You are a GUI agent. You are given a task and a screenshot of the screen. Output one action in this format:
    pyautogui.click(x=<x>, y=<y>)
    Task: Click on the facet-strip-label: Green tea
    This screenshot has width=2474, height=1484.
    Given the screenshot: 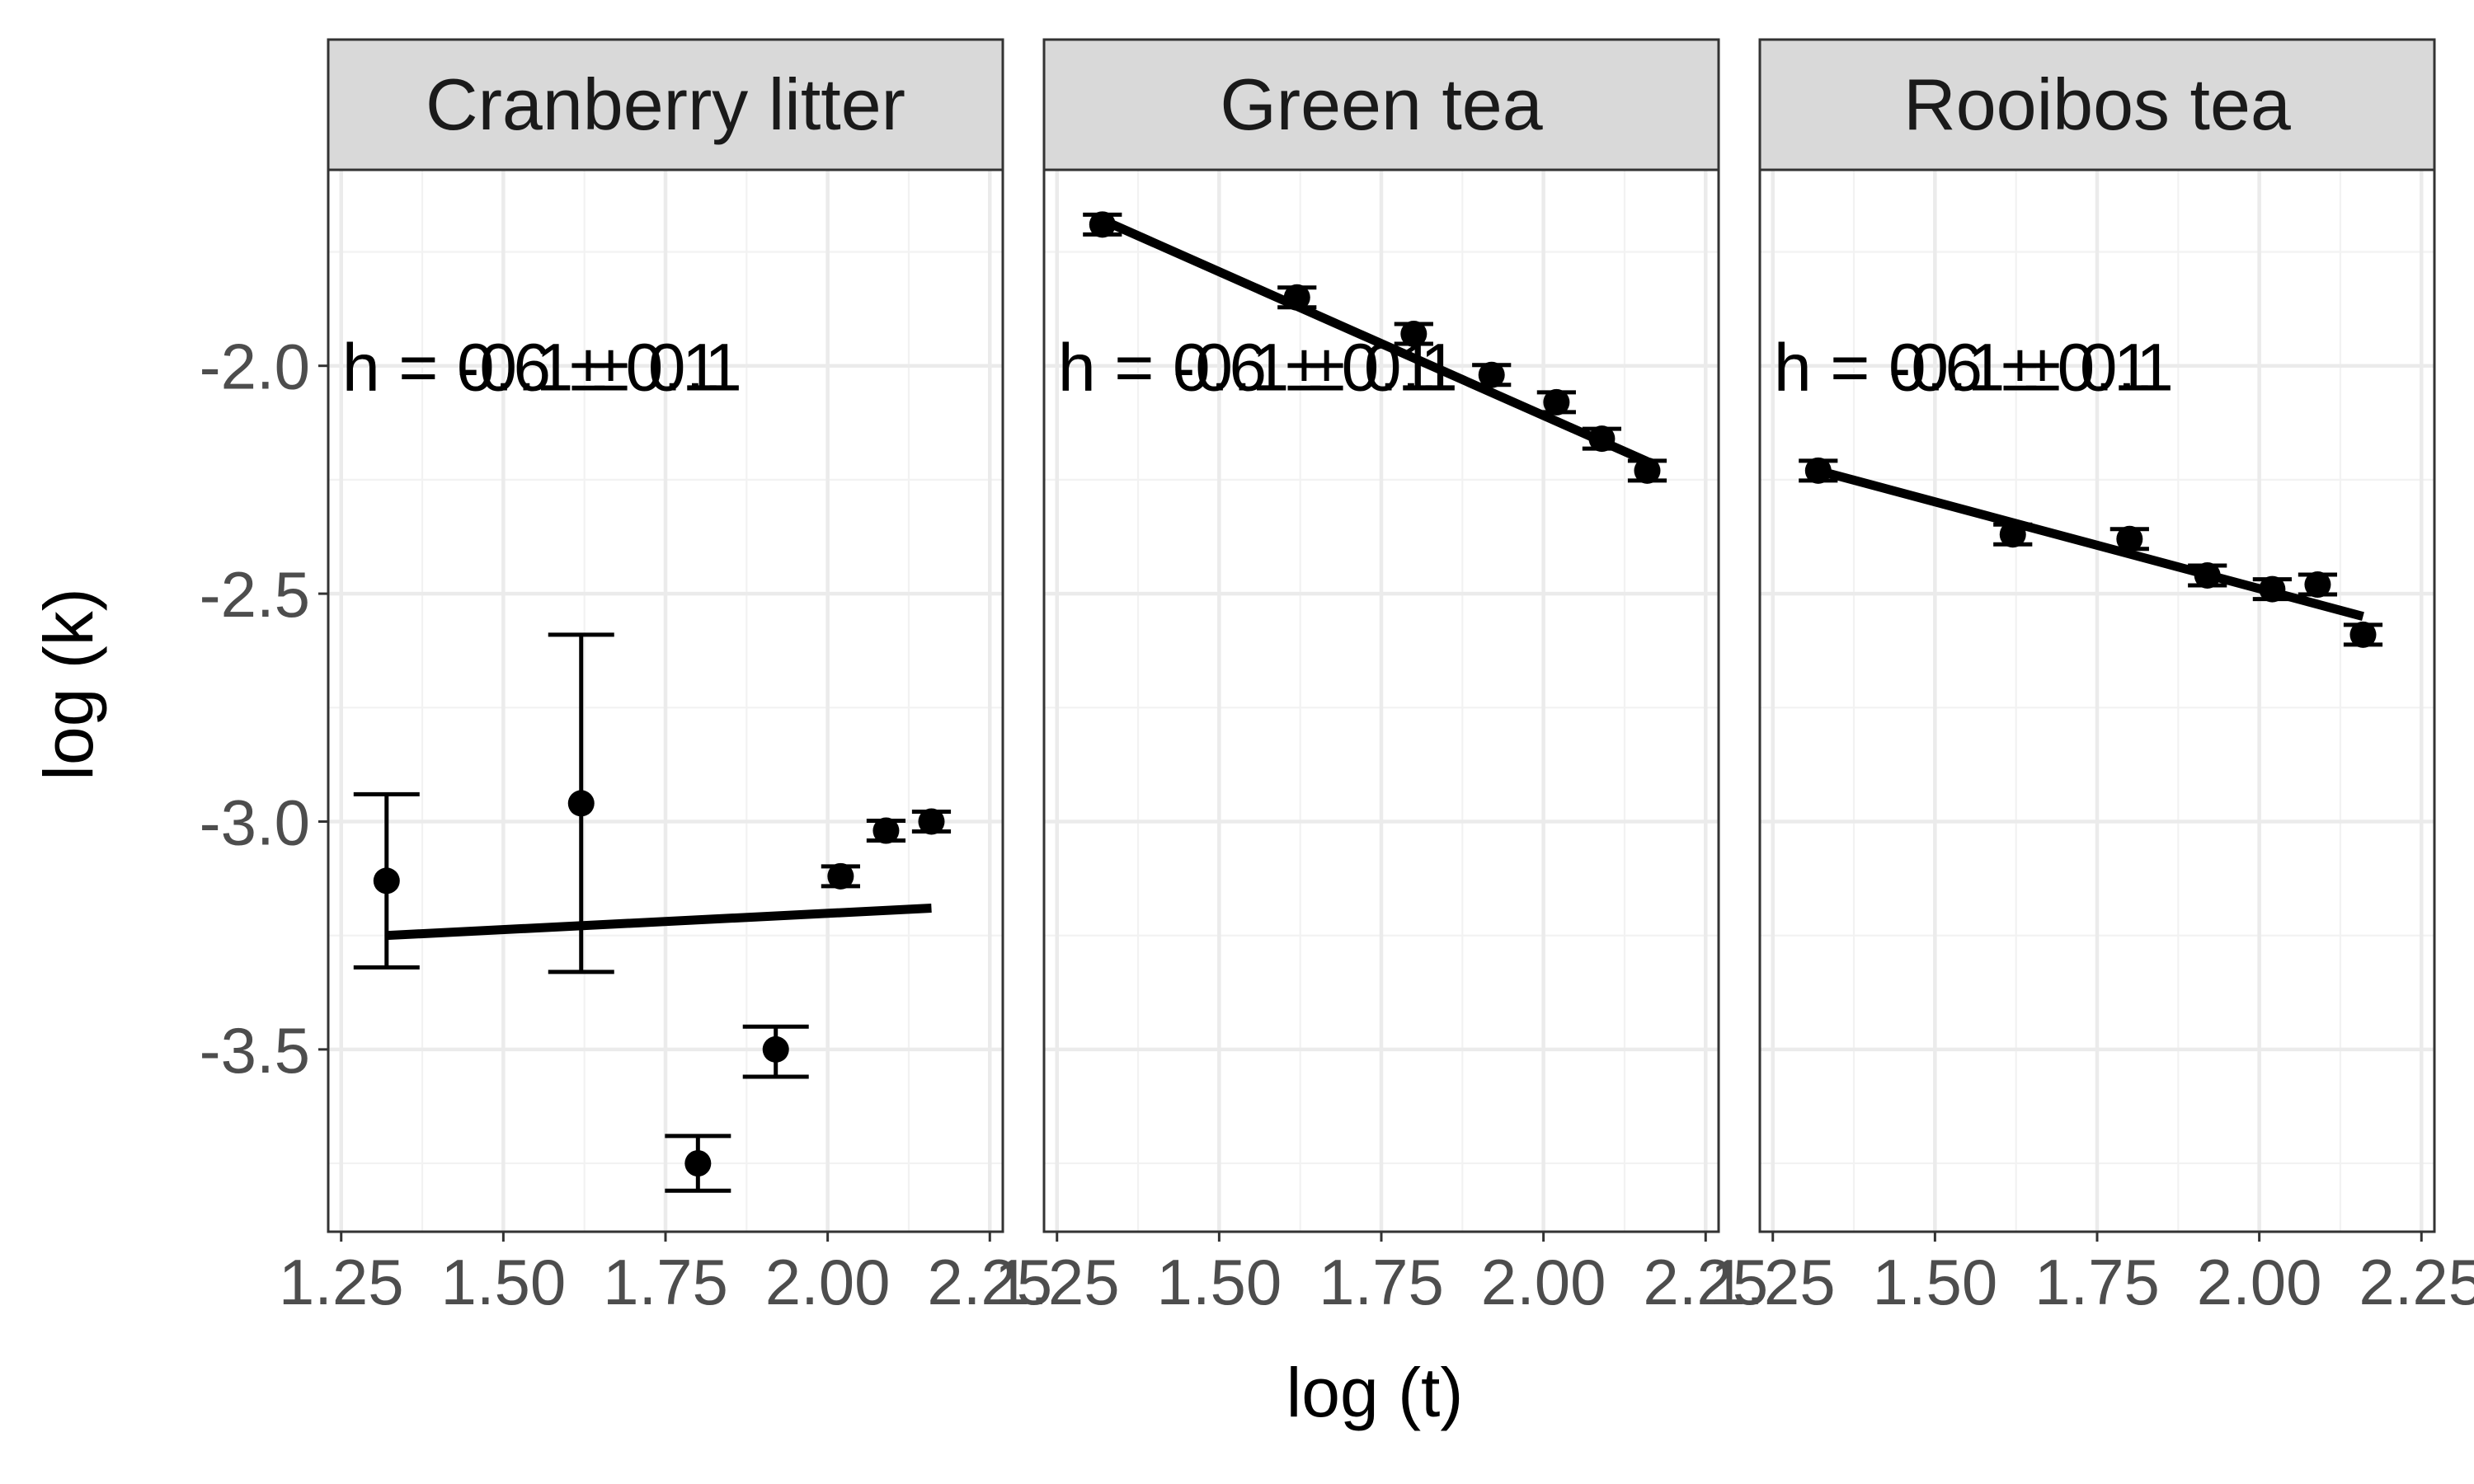 What is the action you would take?
    pyautogui.click(x=1381, y=104)
    